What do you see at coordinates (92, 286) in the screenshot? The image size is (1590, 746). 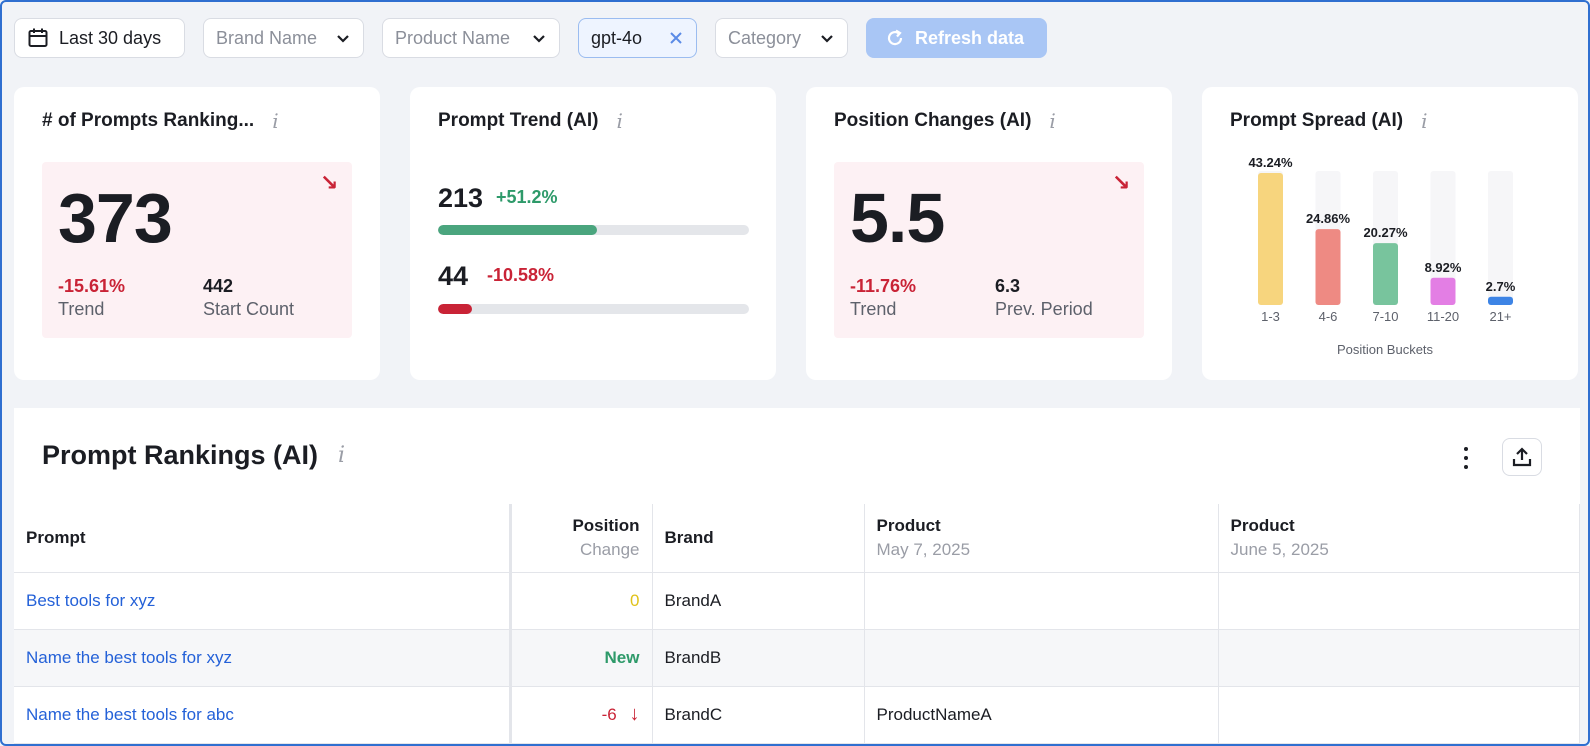 I see `trend-value: -15.61%` at bounding box center [92, 286].